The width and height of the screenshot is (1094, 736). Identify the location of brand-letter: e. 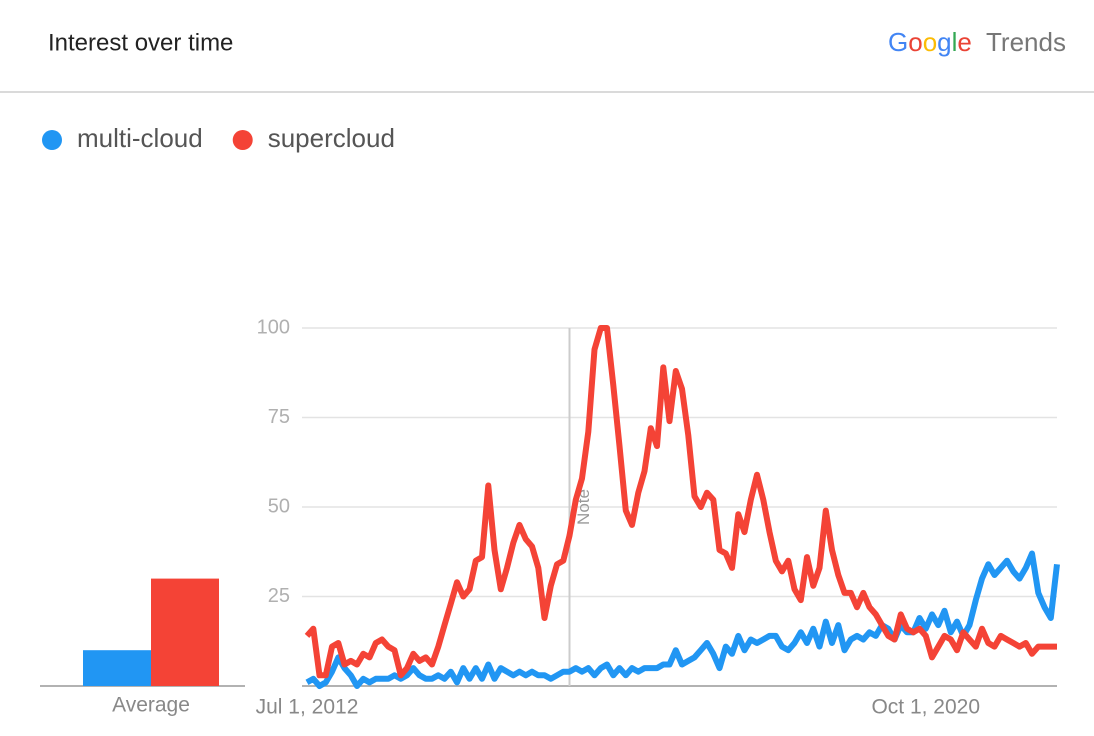
(964, 42).